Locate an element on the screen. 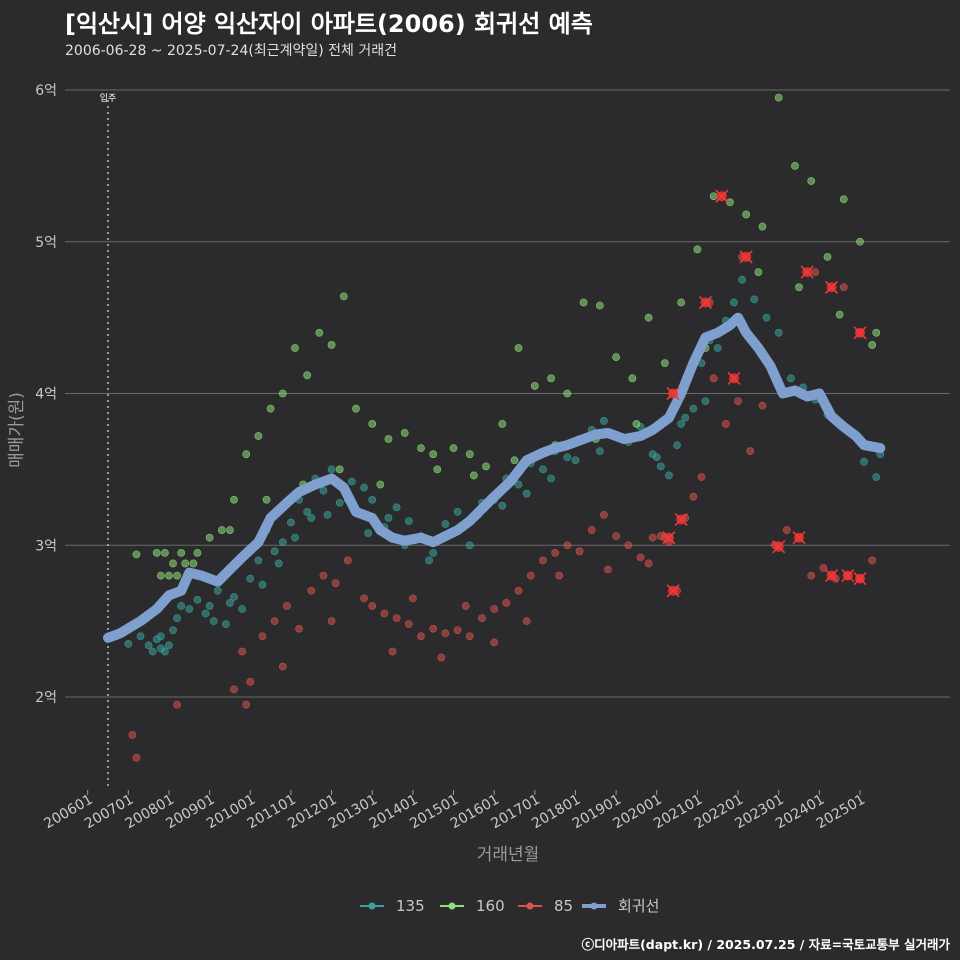  x-axis-title: 거래년월 is located at coordinates (508, 855).